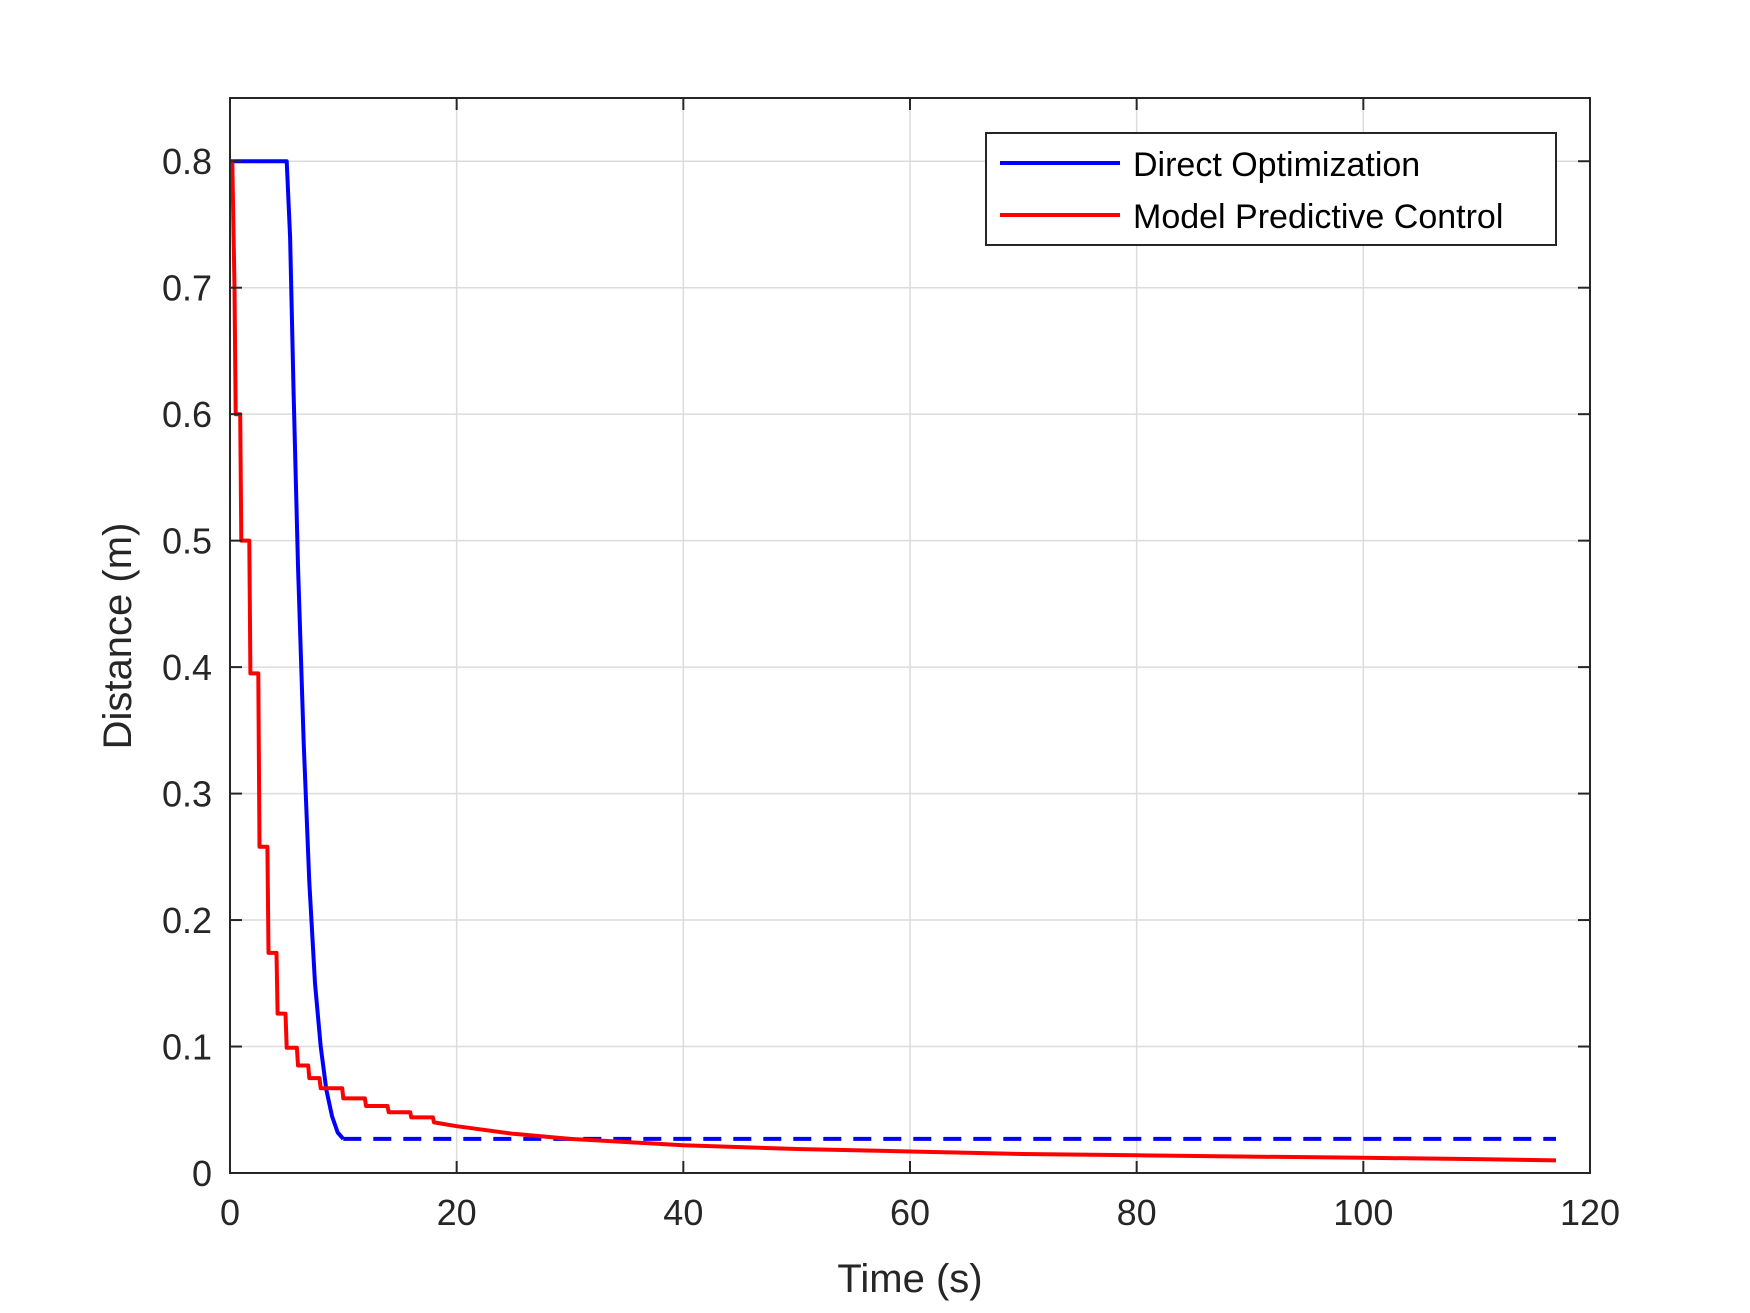 The image size is (1750, 1313). I want to click on legend-label-model-predictive-control: Model Predictive Control, so click(1318, 217).